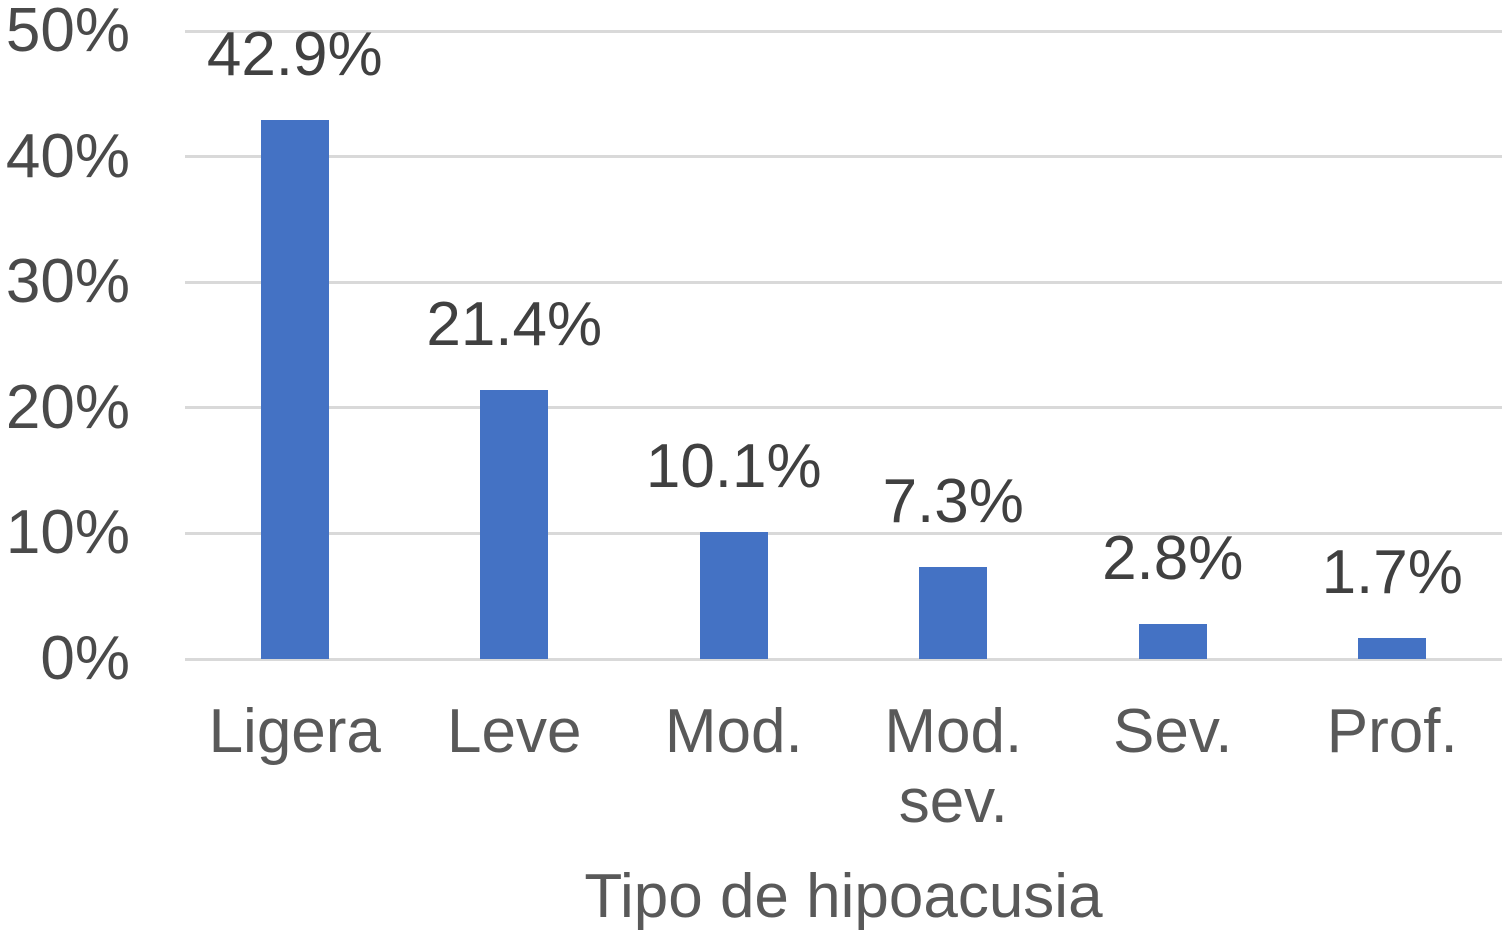 The width and height of the screenshot is (1508, 939). What do you see at coordinates (1392, 572) in the screenshot?
I see `bar-value-label: 1.7%` at bounding box center [1392, 572].